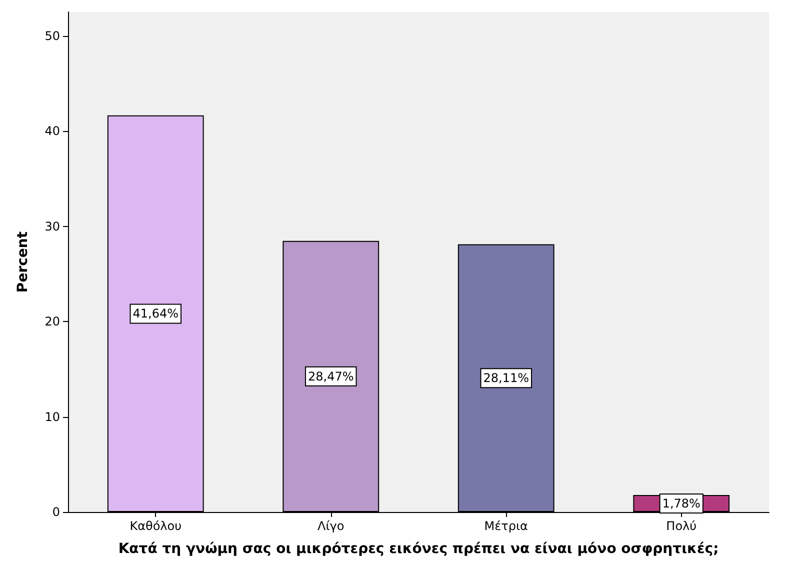 The width and height of the screenshot is (785, 569). What do you see at coordinates (155, 313) in the screenshot?
I see `data-label: 41,64%` at bounding box center [155, 313].